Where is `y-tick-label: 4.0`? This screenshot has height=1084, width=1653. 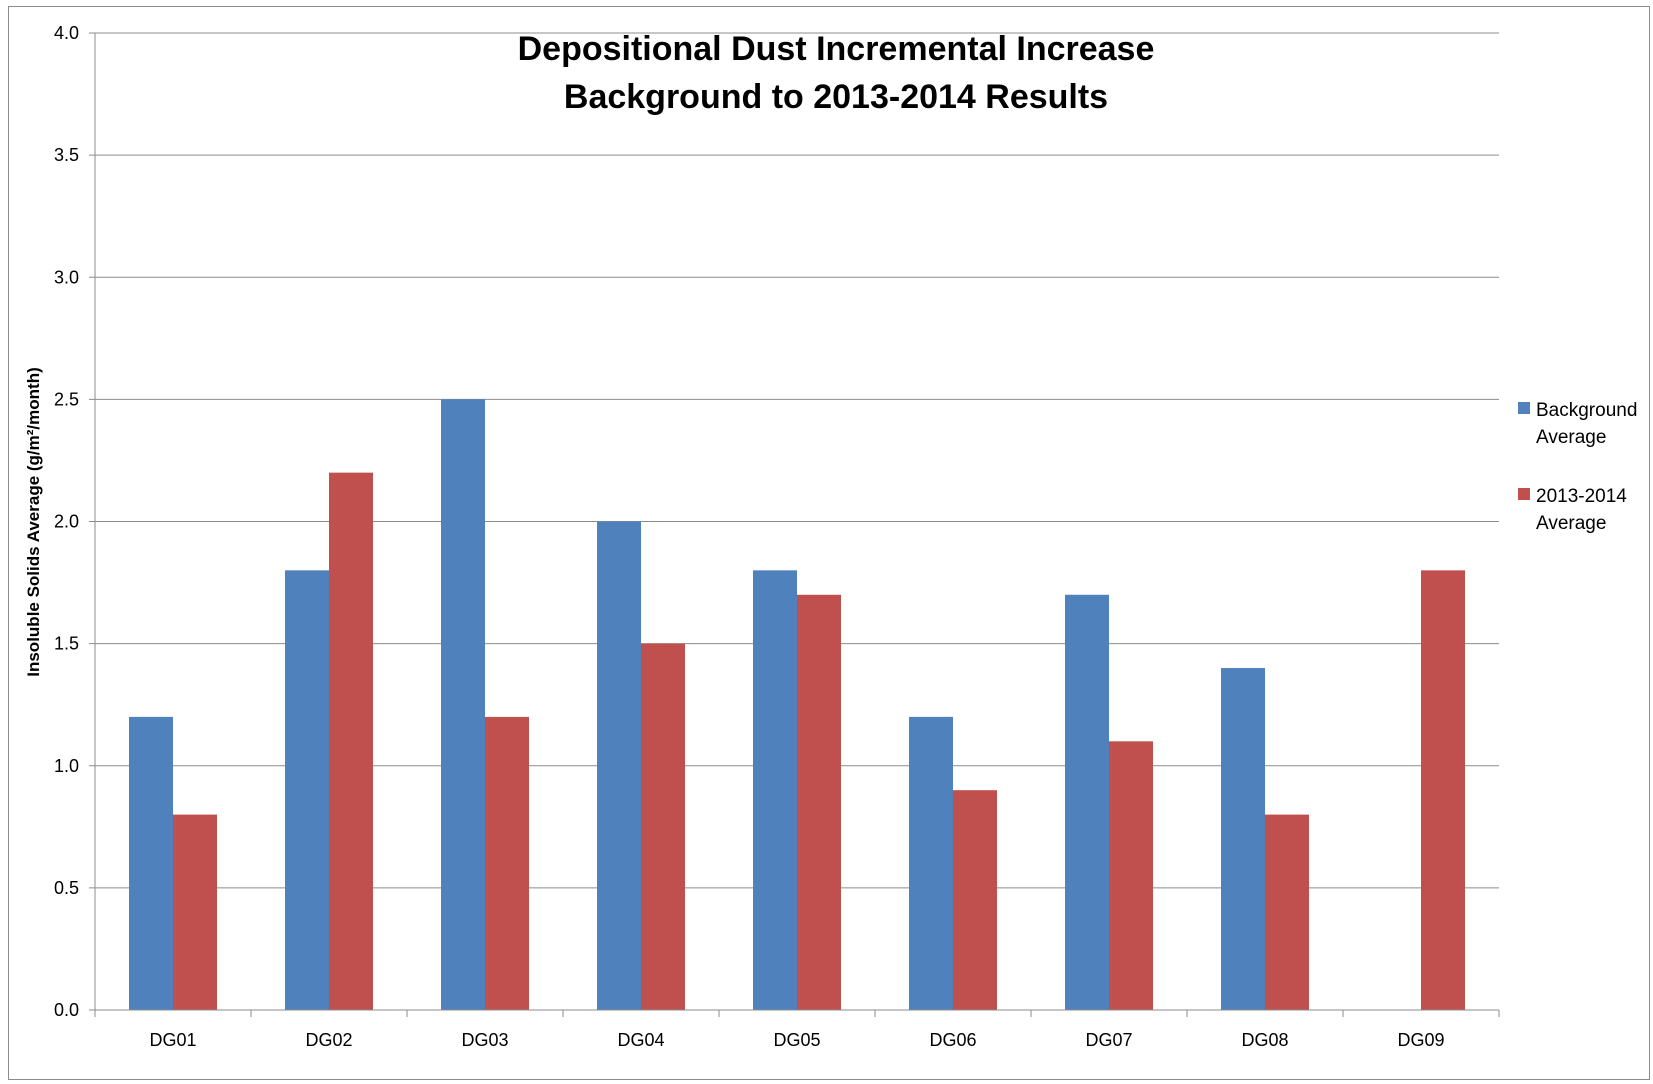
y-tick-label: 4.0 is located at coordinates (66, 33).